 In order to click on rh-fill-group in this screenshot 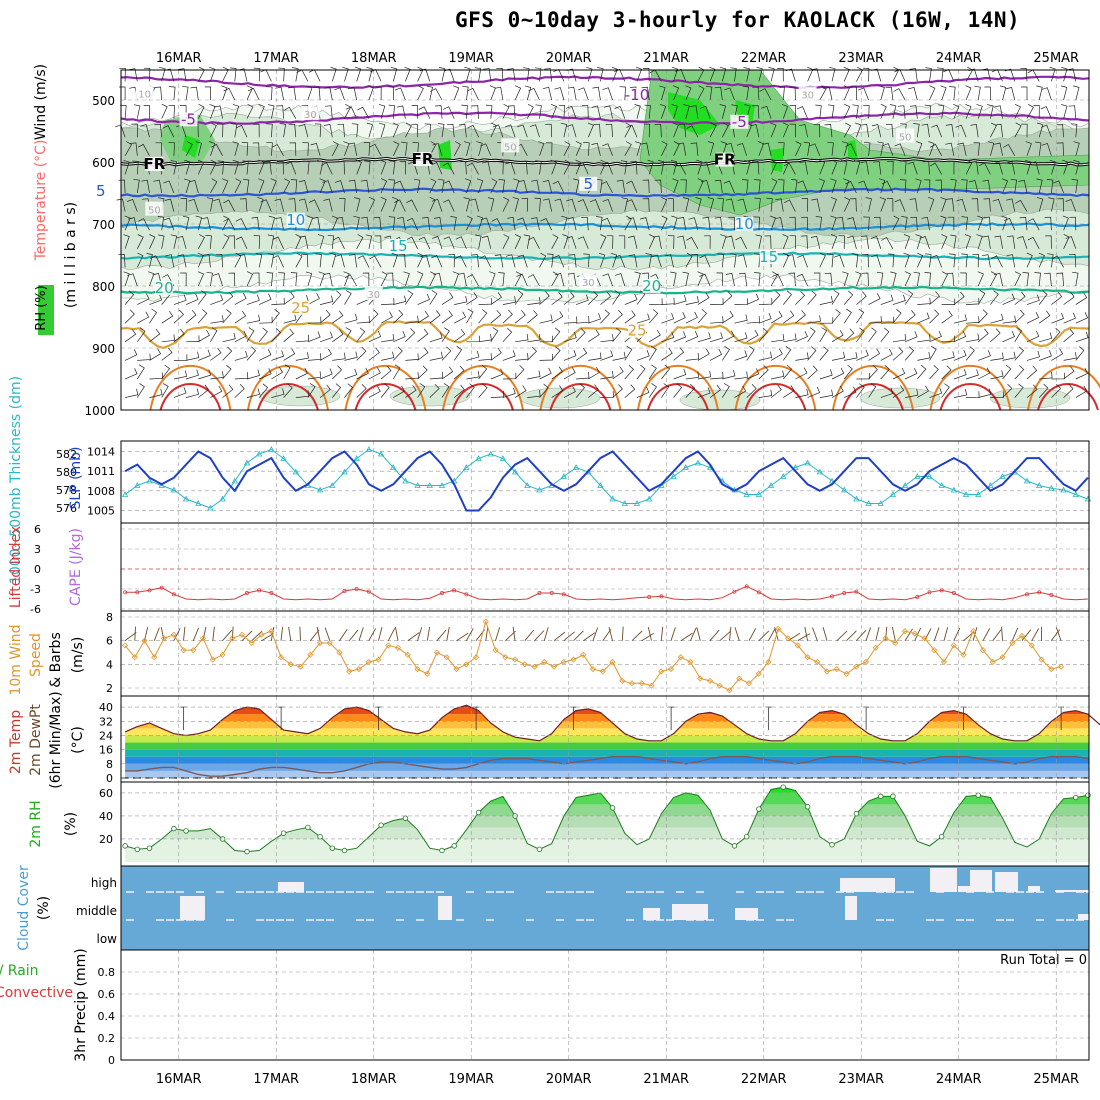, I will do `click(607, 824)`.